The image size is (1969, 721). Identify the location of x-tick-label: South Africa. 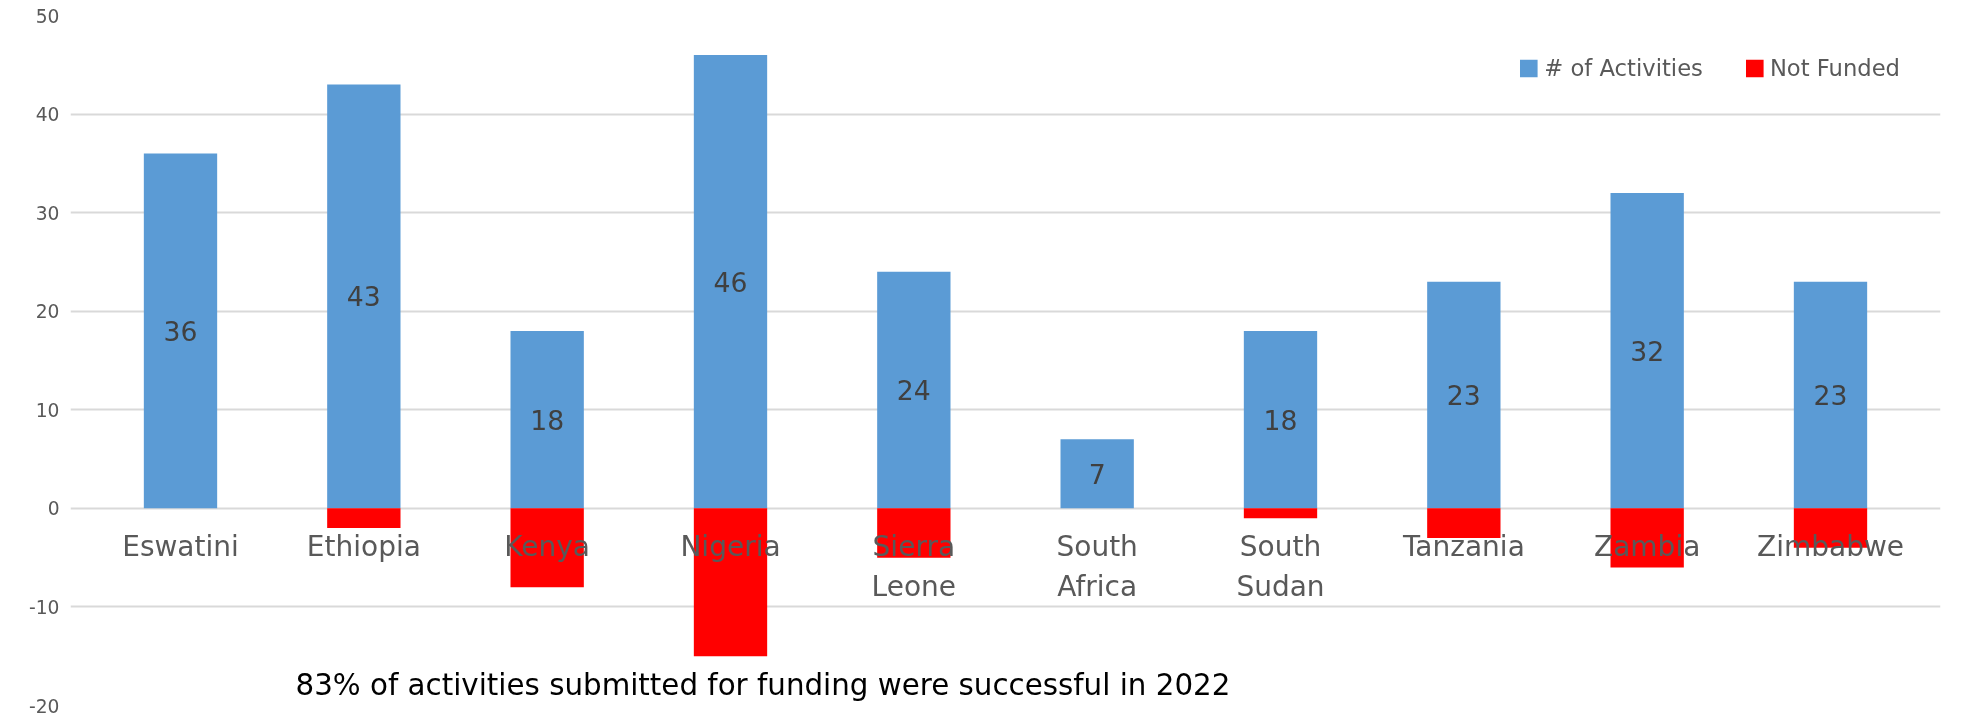
(1097, 566).